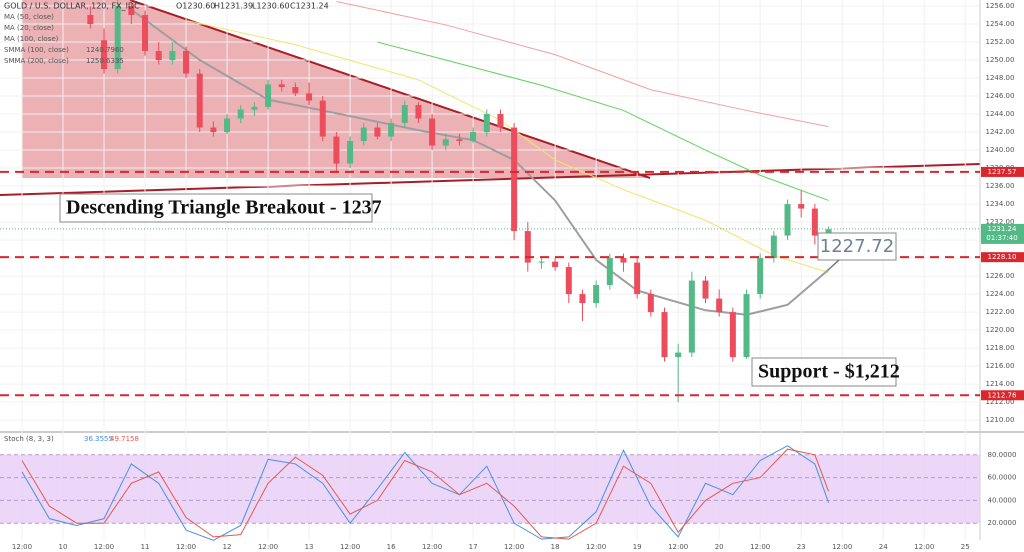 The image size is (1024, 552). What do you see at coordinates (719, 547) in the screenshot?
I see `x-tick-label: 20` at bounding box center [719, 547].